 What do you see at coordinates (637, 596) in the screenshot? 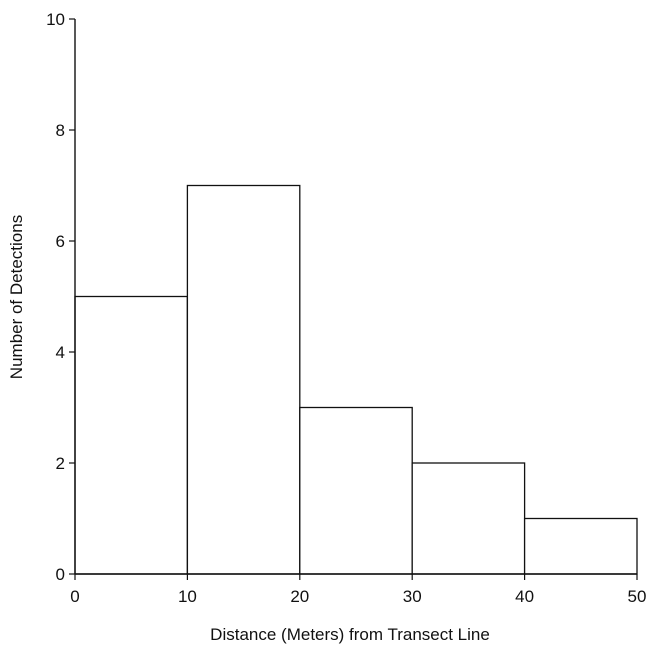
I see `x-tick-label-5: 50` at bounding box center [637, 596].